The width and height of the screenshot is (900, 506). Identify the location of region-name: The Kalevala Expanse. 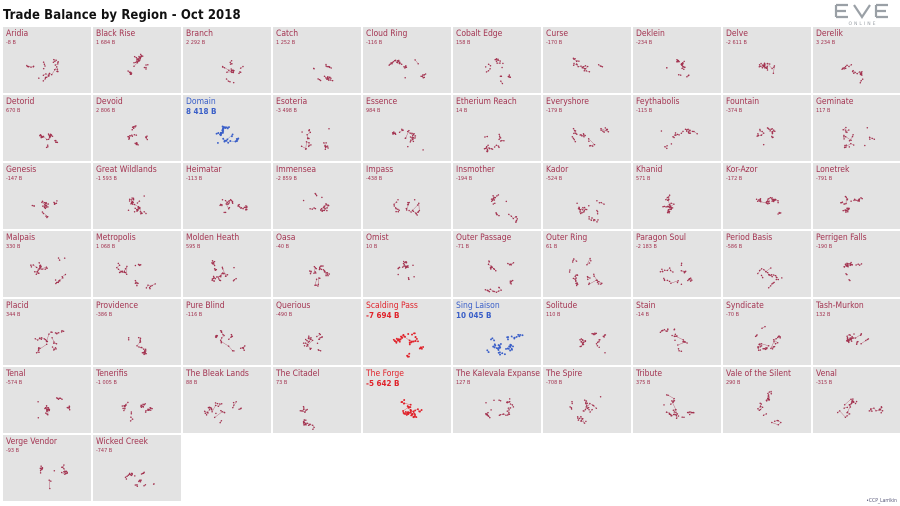
(498, 374).